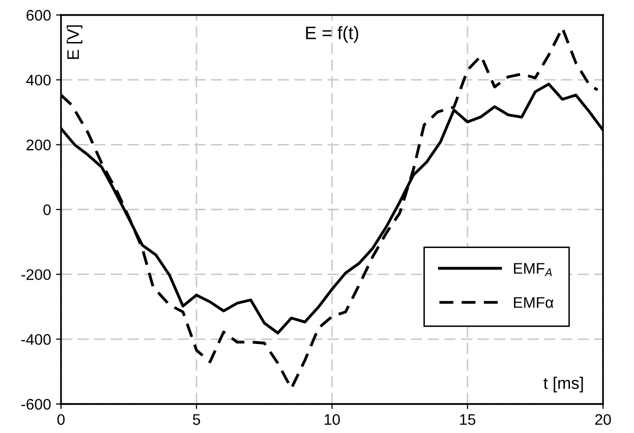 The height and width of the screenshot is (433, 634). Describe the element at coordinates (74, 42) in the screenshot. I see `y-axis-title: E [V]` at that location.